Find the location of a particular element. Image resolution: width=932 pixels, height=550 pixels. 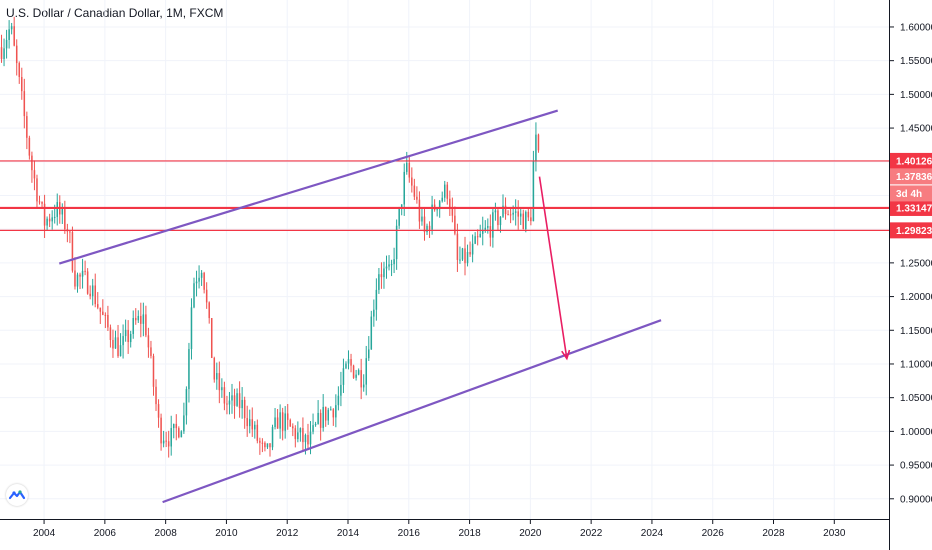

x-tick-label: 2010 is located at coordinates (226, 533).